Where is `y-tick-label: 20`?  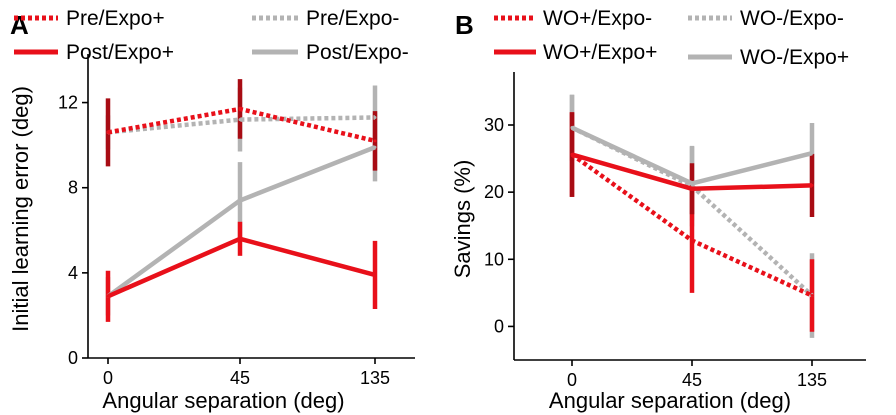 y-tick-label: 20 is located at coordinates (494, 192).